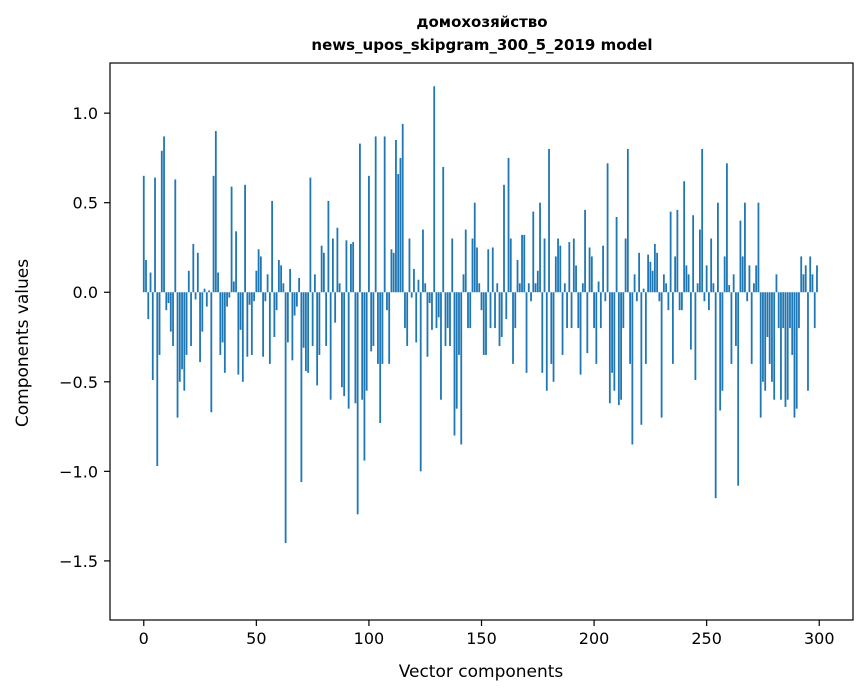  I want to click on x-tick-label: 0, so click(144, 638).